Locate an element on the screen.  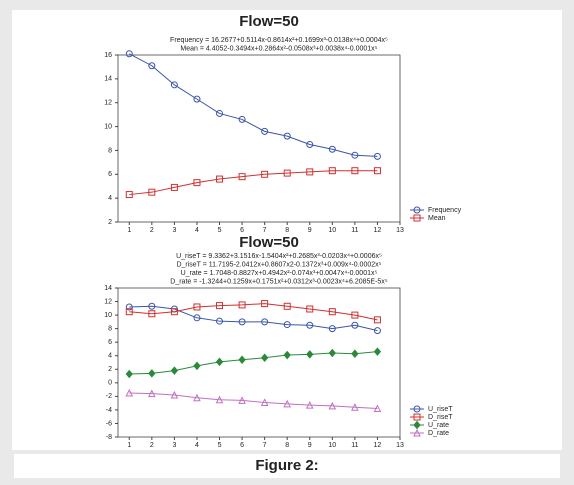
y-tick-label: 10 is located at coordinates (108, 126).